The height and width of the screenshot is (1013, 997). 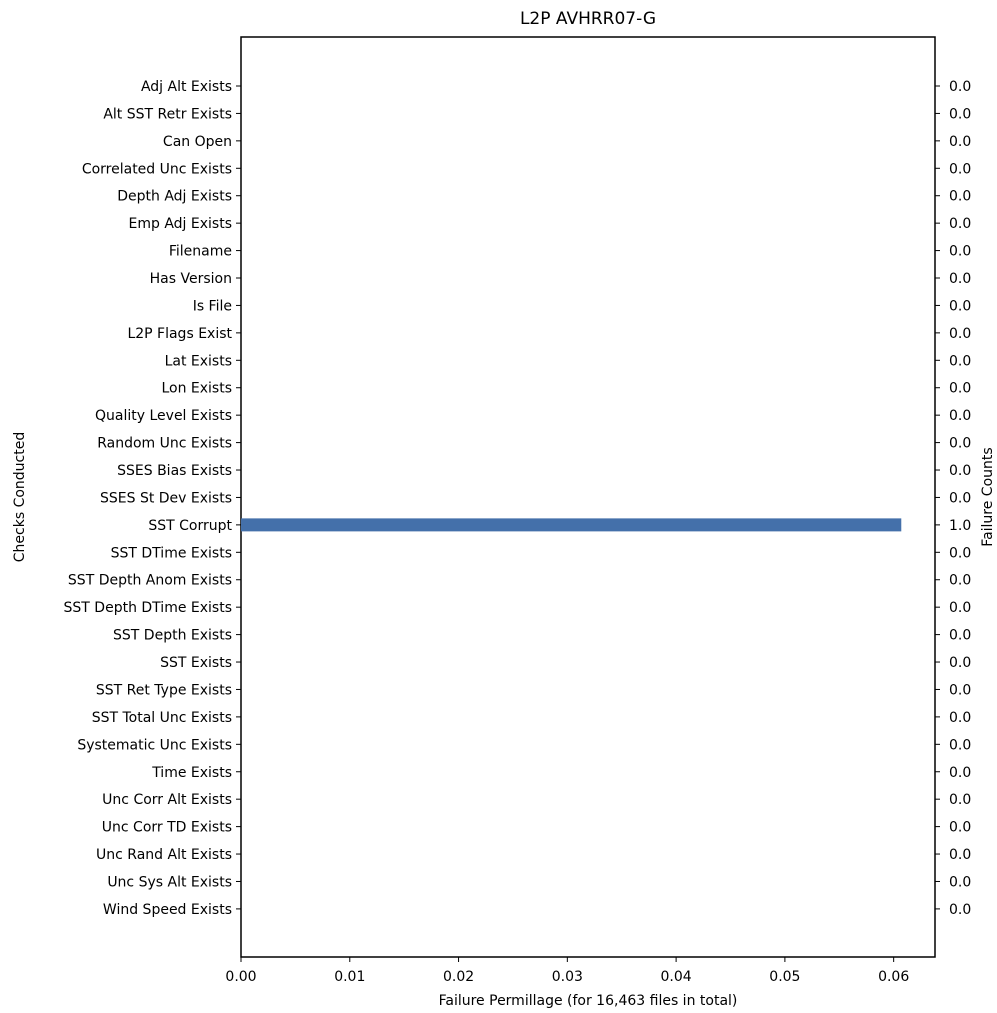 What do you see at coordinates (157, 169) in the screenshot?
I see `y-tick-label-correlated-unc-exists: Correlated Unc Exists` at bounding box center [157, 169].